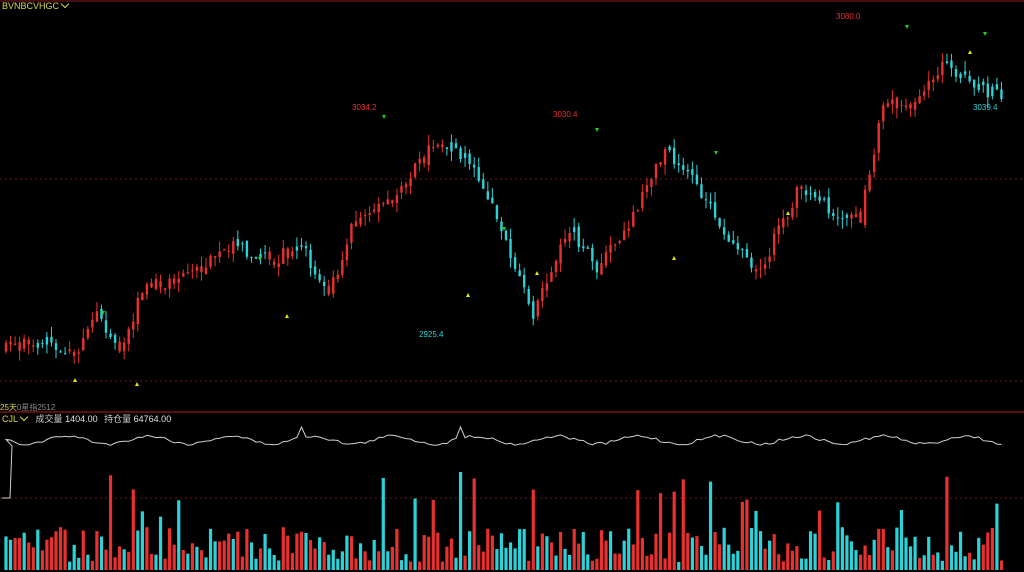 Image resolution: width=1024 pixels, height=572 pixels. Describe the element at coordinates (81, 419) in the screenshot. I see `volume-value: 1404.00` at that location.